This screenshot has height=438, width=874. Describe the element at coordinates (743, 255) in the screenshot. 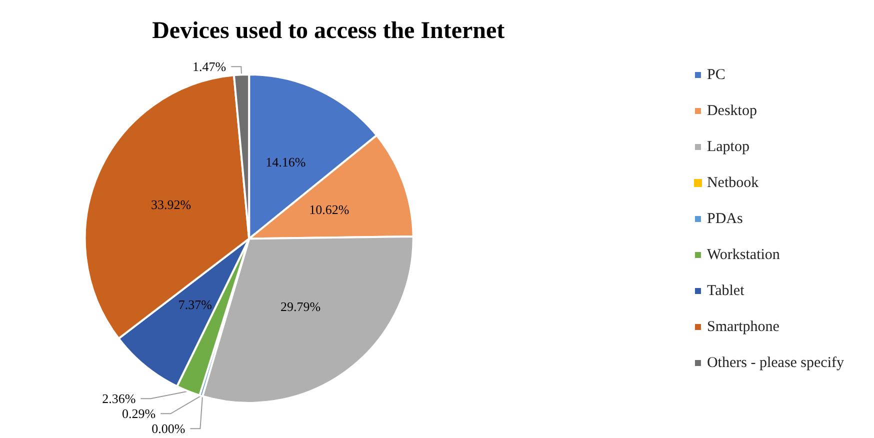

I see `legend-label: Workstation` at that location.